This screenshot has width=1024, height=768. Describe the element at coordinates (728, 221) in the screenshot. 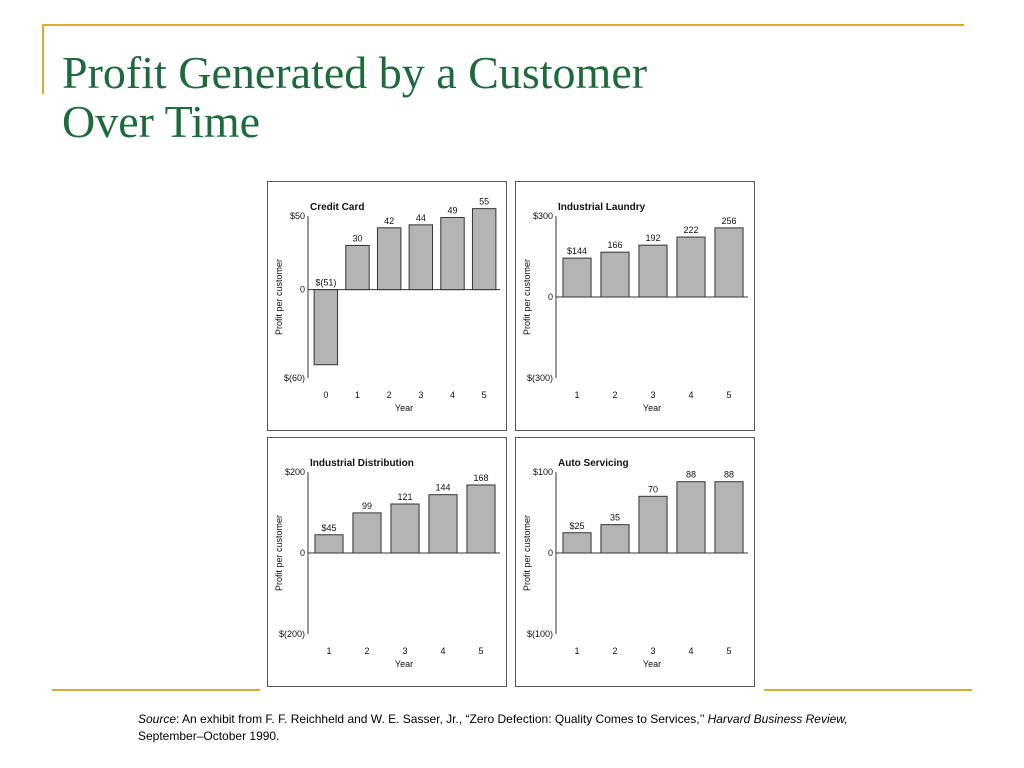

I see `data-label: 256` at that location.